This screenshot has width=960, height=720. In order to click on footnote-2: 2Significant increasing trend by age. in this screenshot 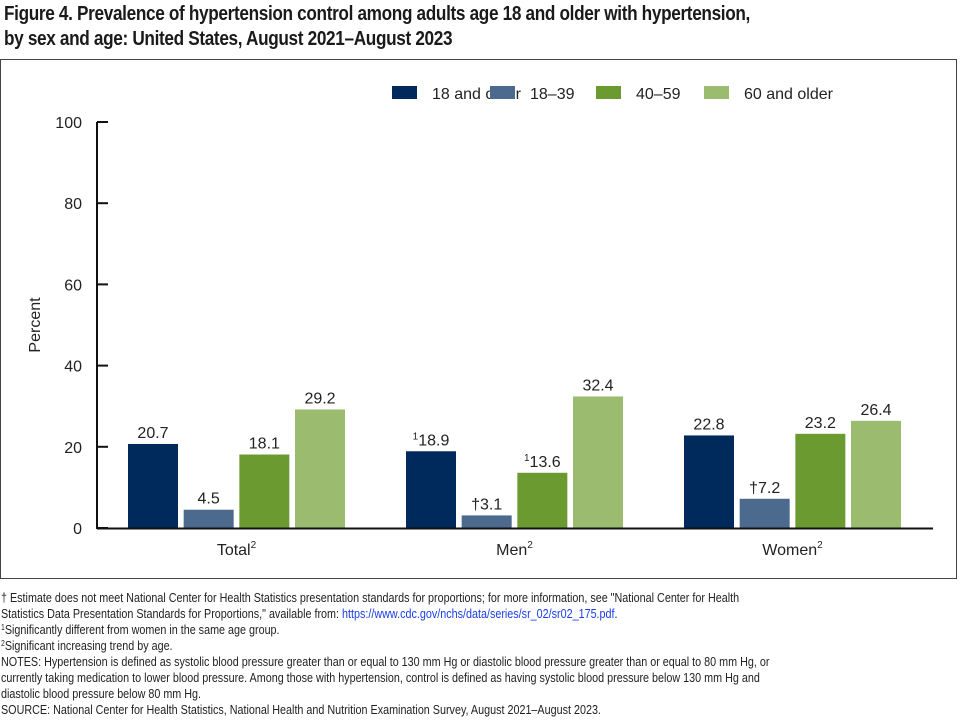, I will do `click(87, 646)`.